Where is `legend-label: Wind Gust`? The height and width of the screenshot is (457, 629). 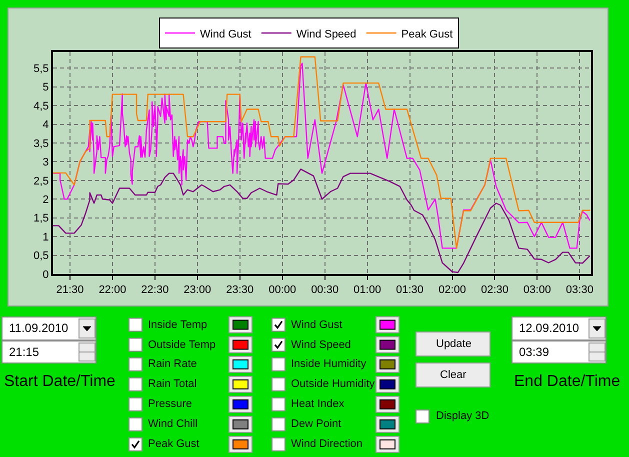 legend-label: Wind Gust is located at coordinates (226, 34).